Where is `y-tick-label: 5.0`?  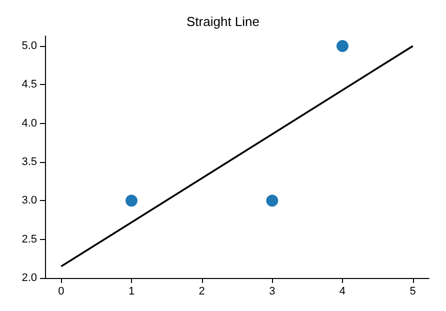 y-tick-label: 5.0 is located at coordinates (29, 46).